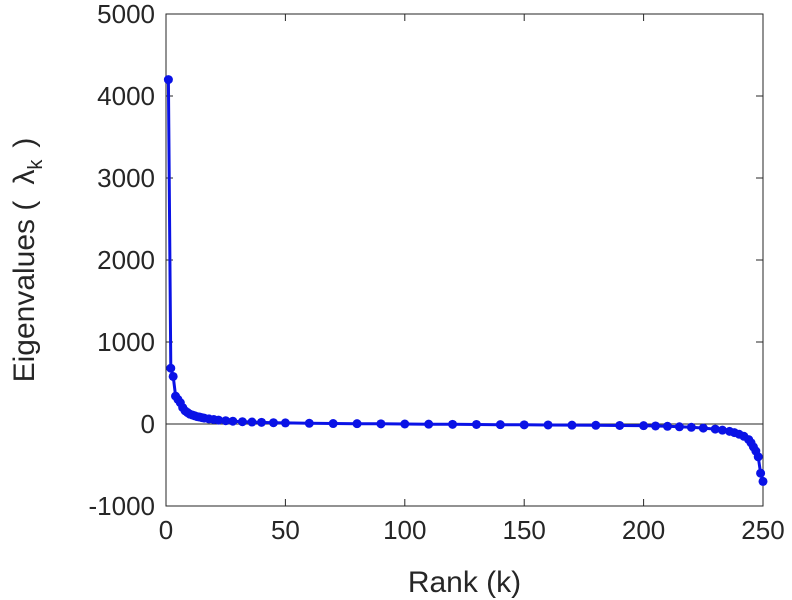 Image resolution: width=792 pixels, height=600 pixels. I want to click on y-tick-label: 1000, so click(126, 342).